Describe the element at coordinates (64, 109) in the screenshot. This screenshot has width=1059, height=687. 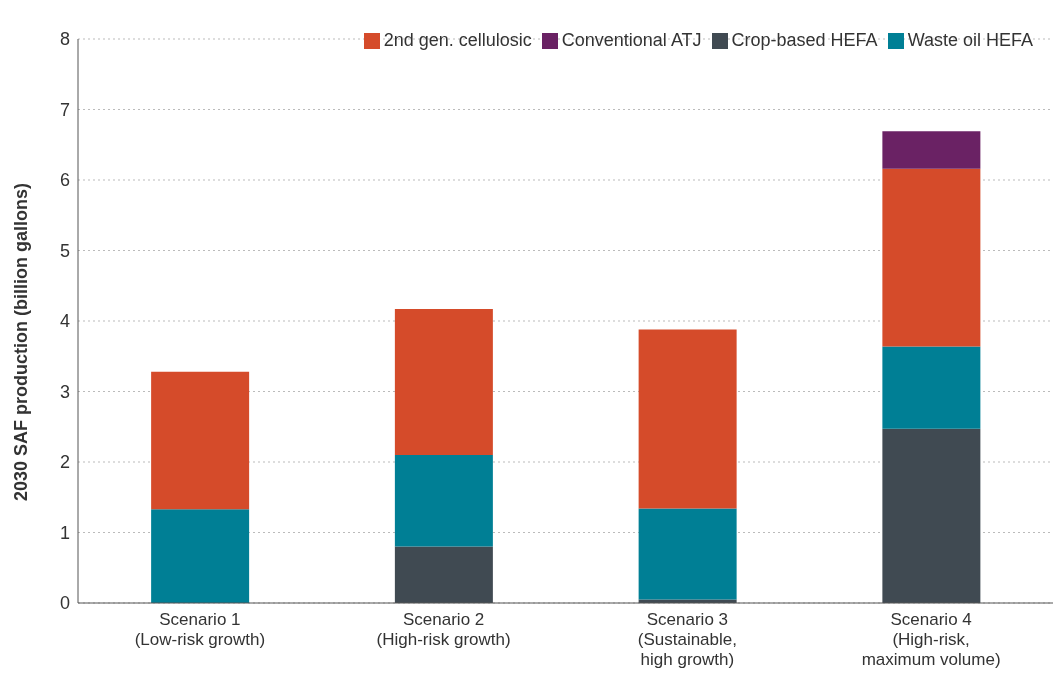
I see `y-tick-label: 7` at that location.